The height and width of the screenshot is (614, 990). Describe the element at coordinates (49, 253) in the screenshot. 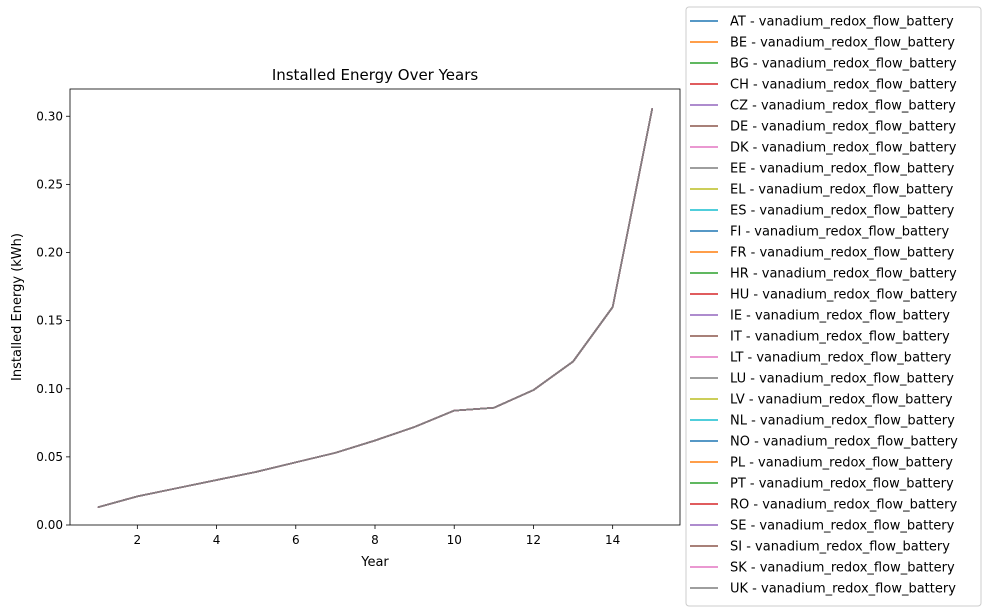

I see `y-tick-label-4: 0.20` at that location.